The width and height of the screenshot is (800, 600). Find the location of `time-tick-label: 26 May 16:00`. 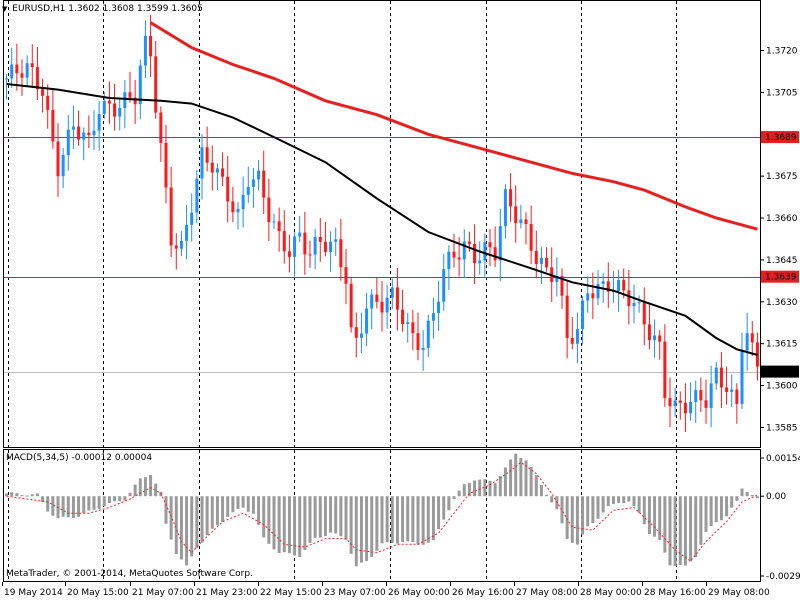

time-tick-label: 26 May 16:00 is located at coordinates (483, 593).